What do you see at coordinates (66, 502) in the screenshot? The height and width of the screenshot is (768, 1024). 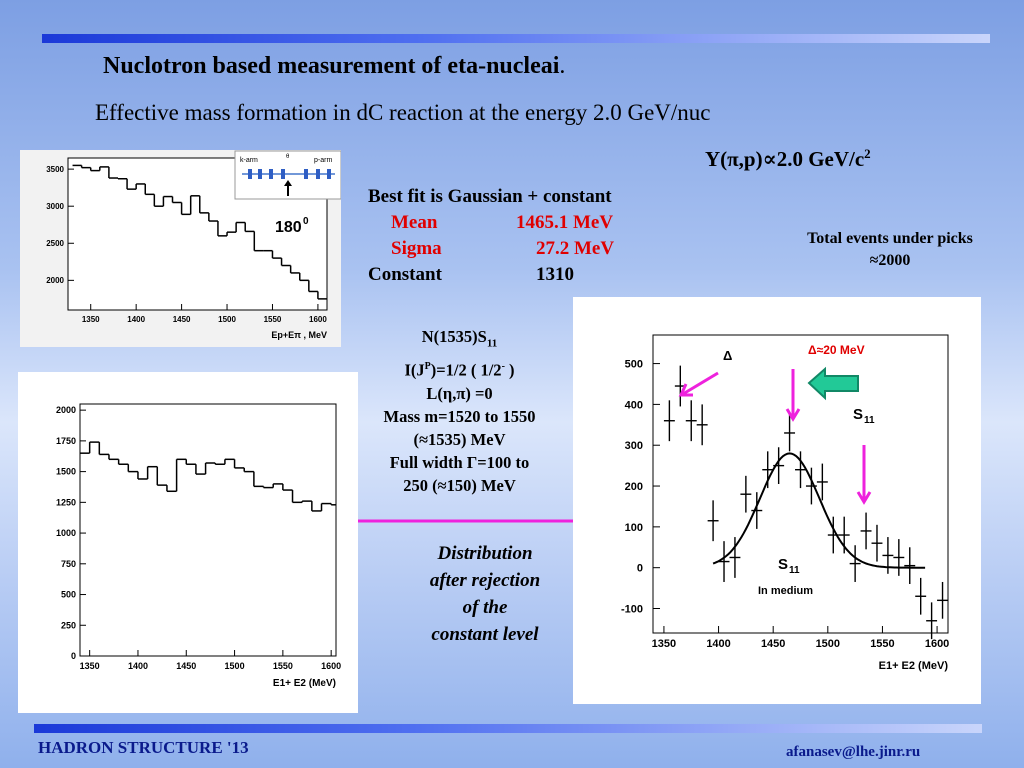 I see `y-tick-label: 1250` at bounding box center [66, 502].